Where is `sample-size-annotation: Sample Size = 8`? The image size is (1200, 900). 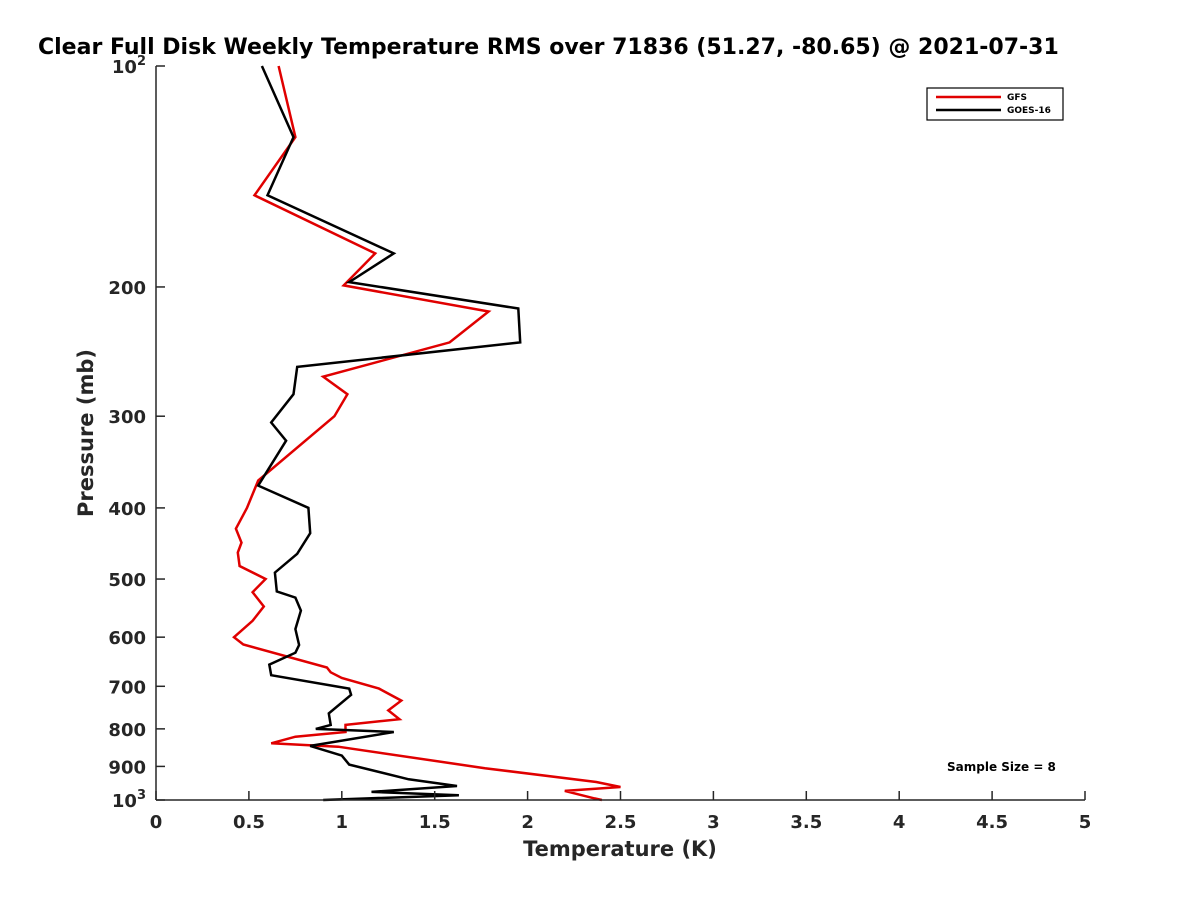 sample-size-annotation: Sample Size = 8 is located at coordinates (1001, 767).